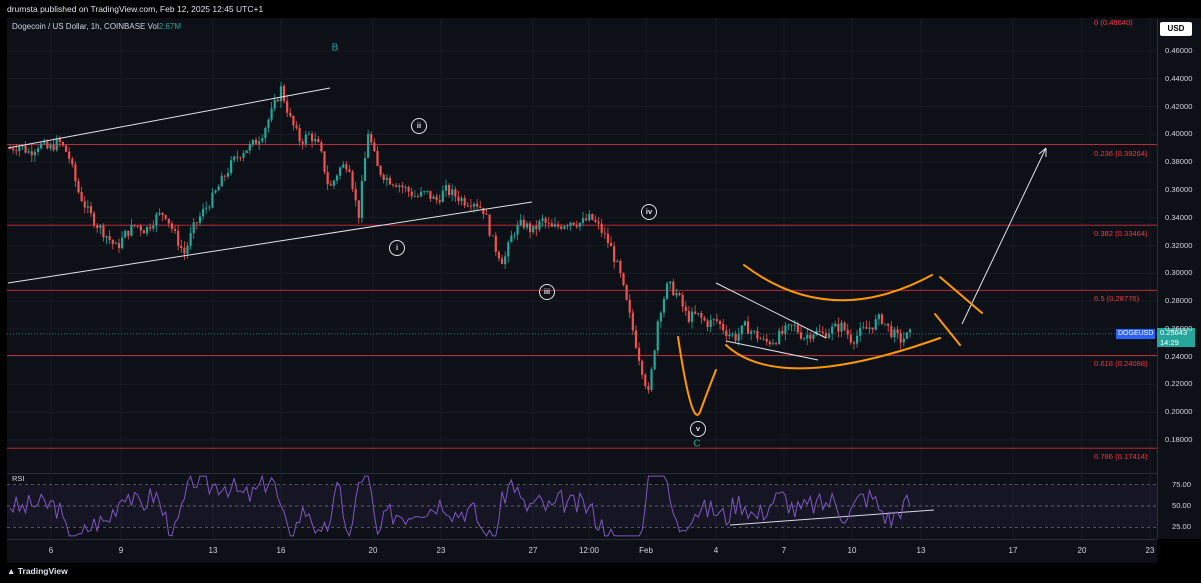 This screenshot has width=1201, height=583. I want to click on tv-logo-icon: ▲, so click(11, 571).